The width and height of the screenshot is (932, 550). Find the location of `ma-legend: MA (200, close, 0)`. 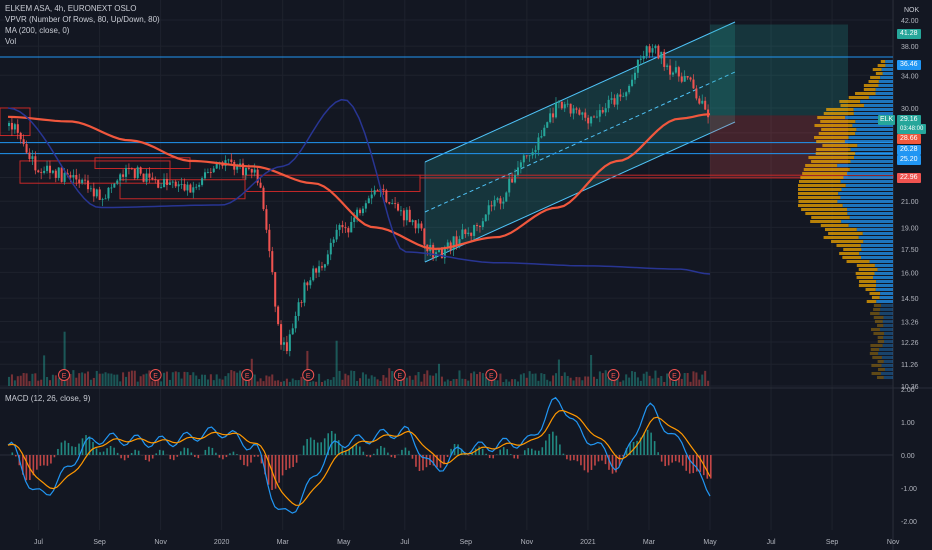

ma-legend: MA (200, close, 0) is located at coordinates (37, 30).